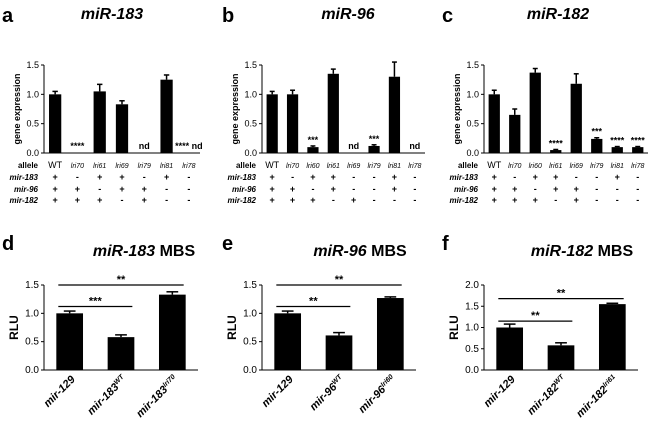 The height and width of the screenshot is (446, 658). I want to click on panel-letter: c, so click(447, 16).